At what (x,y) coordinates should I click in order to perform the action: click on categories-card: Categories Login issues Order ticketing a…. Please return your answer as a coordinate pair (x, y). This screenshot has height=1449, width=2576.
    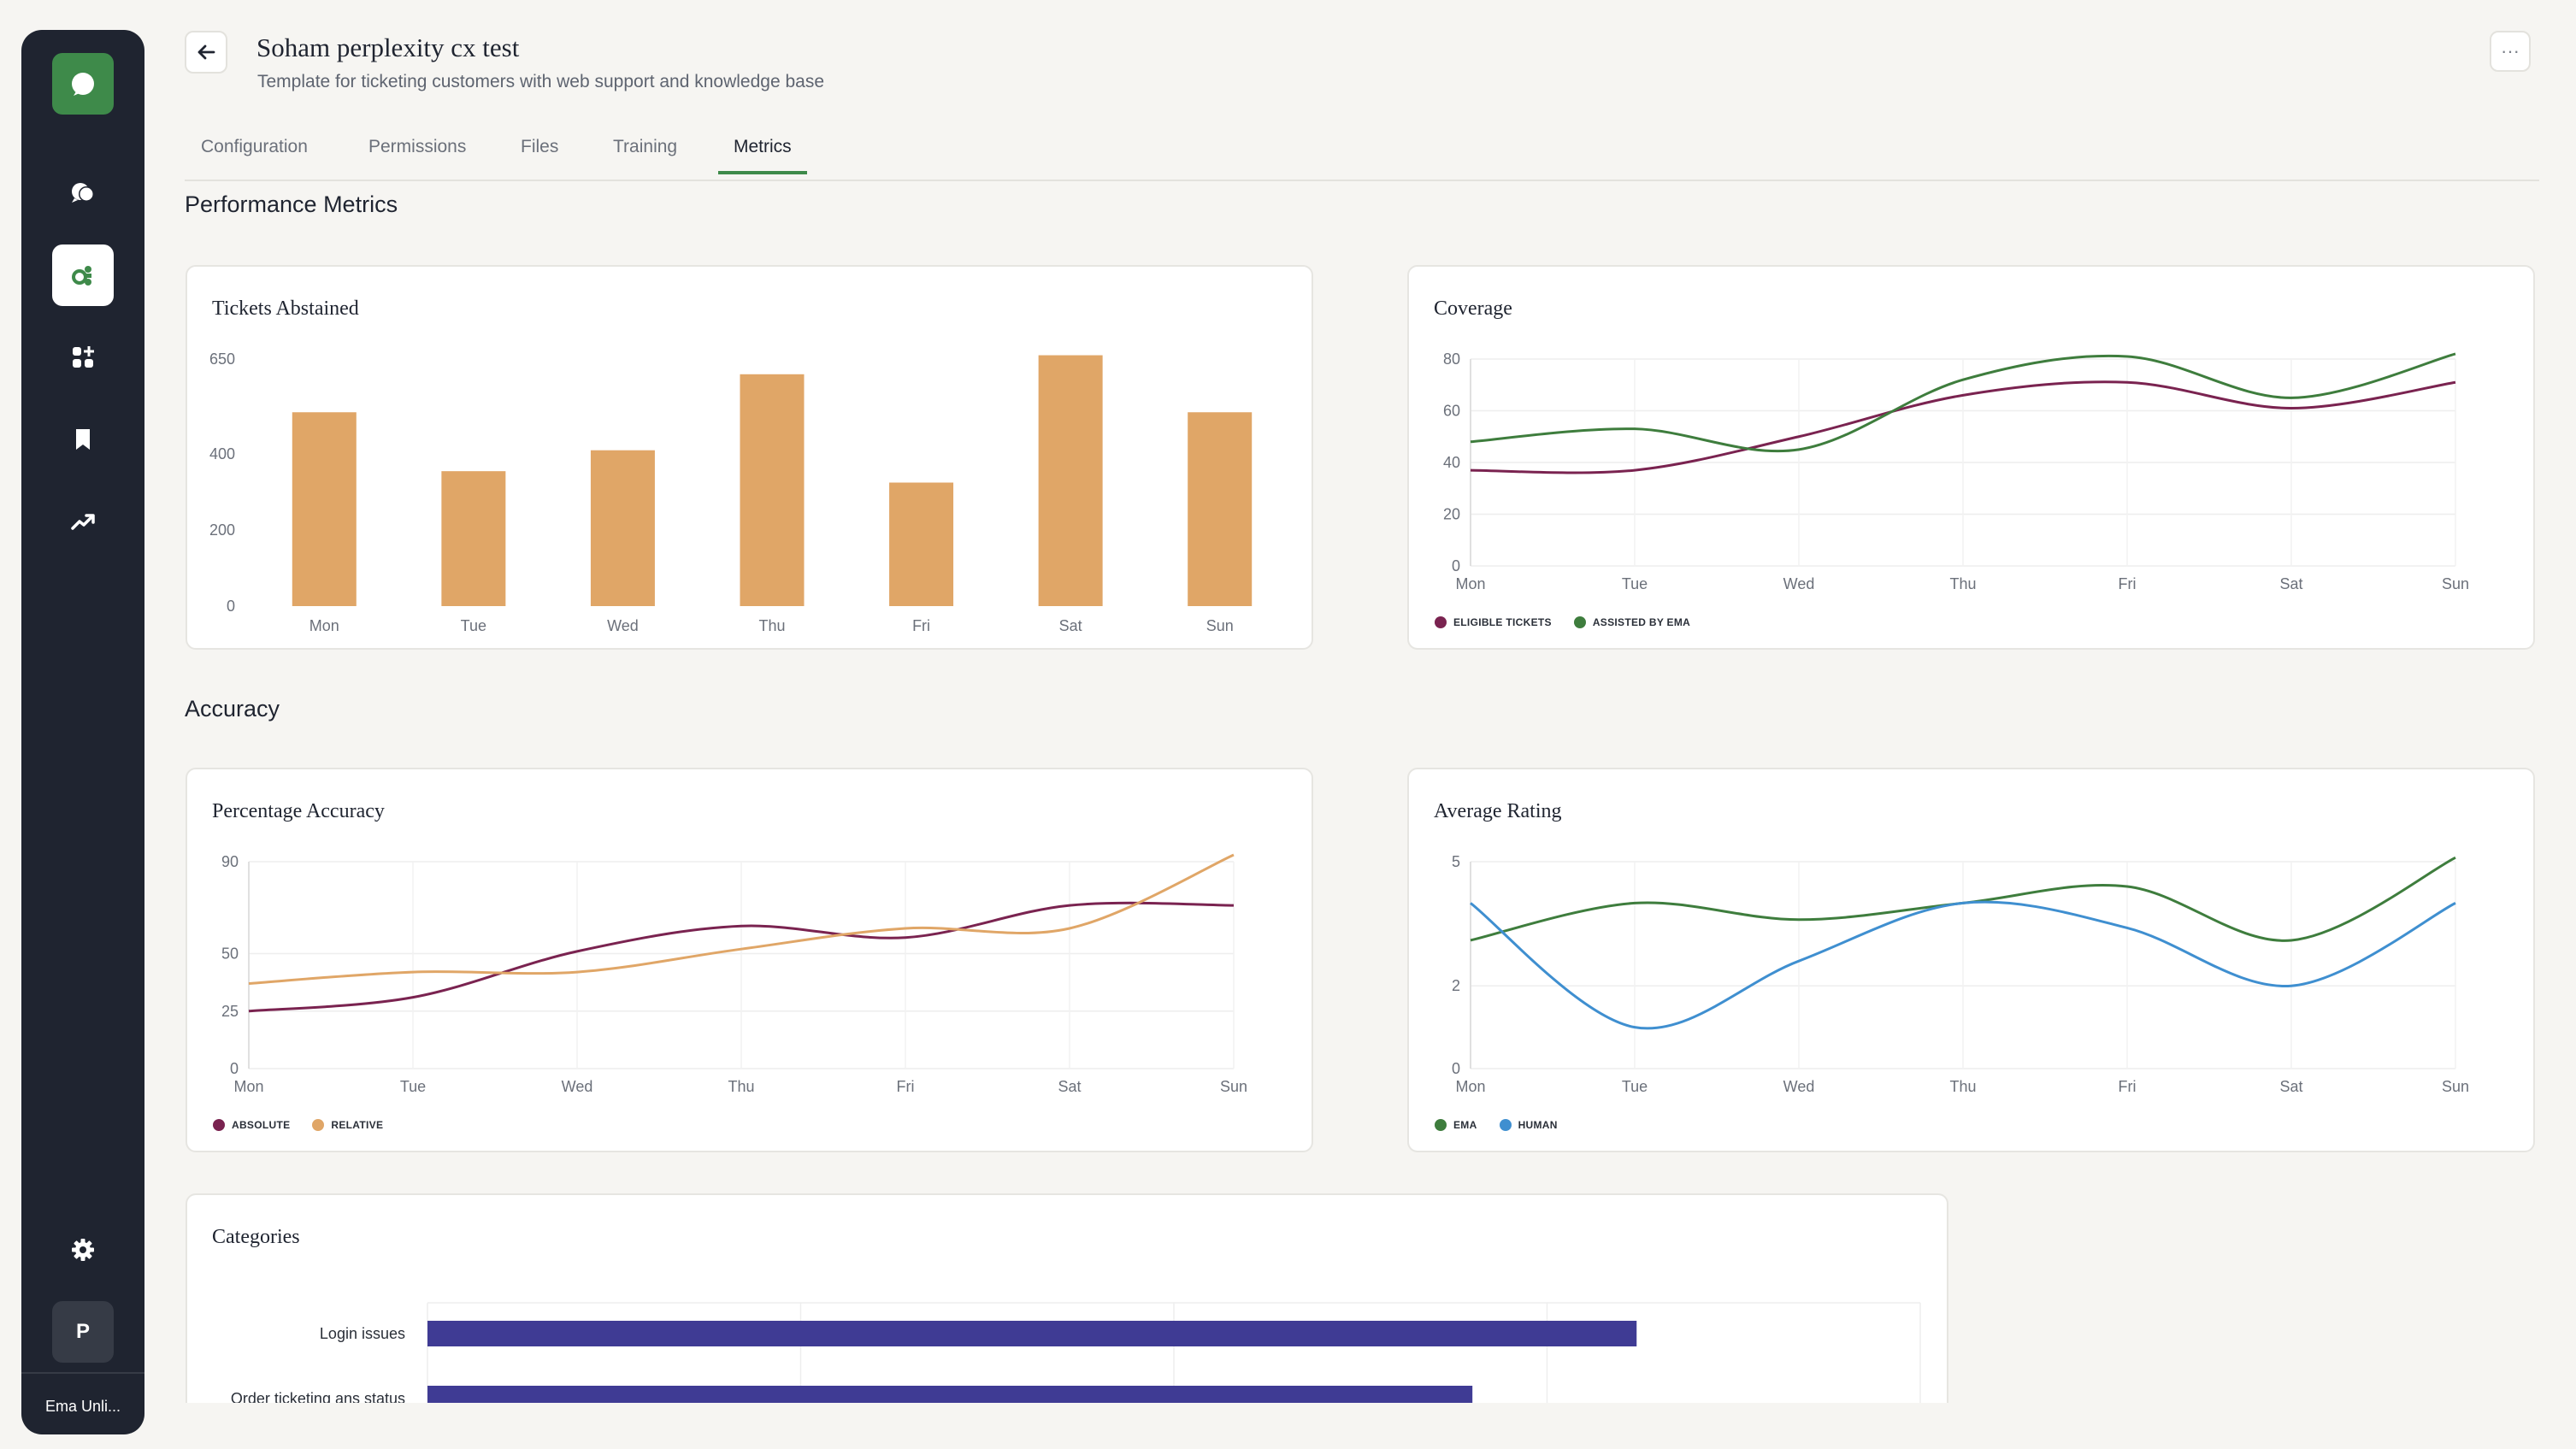
    Looking at the image, I should click on (1067, 1298).